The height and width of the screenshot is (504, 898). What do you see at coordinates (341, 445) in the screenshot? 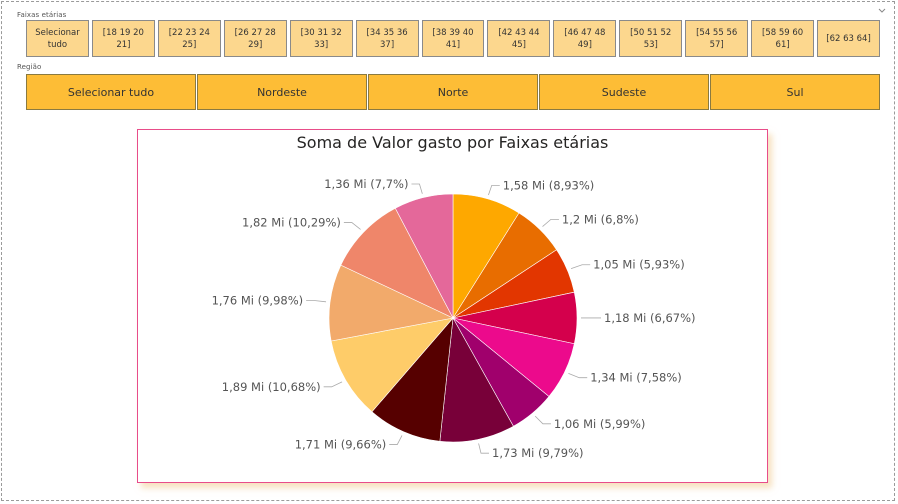
I see `data-label-7: 1,71 Mi (9,66%)` at bounding box center [341, 445].